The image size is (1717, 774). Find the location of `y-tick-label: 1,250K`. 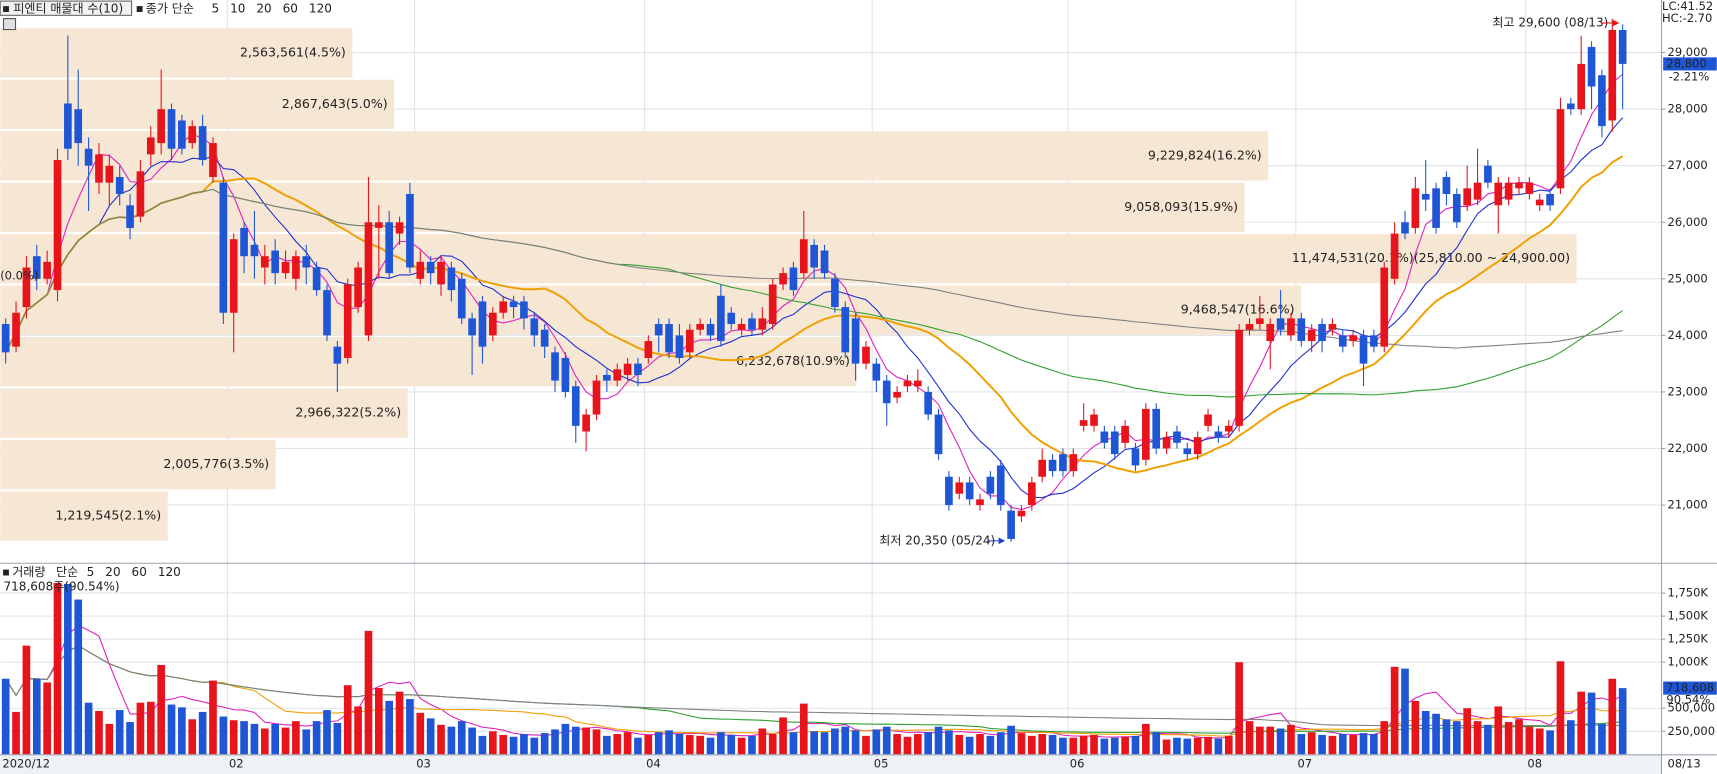

y-tick-label: 1,250K is located at coordinates (1688, 639).